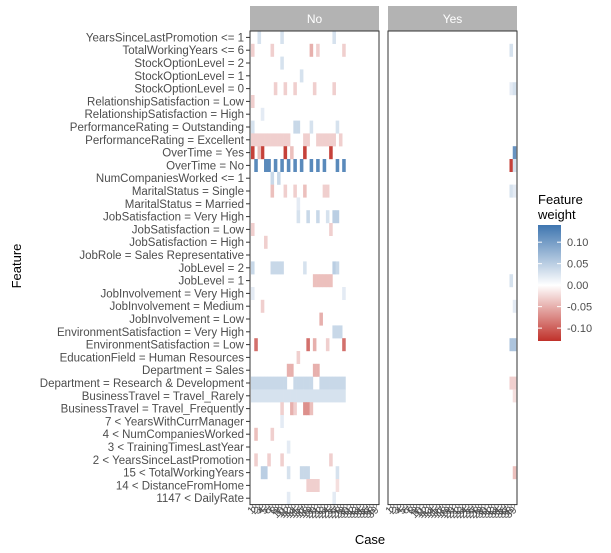 The height and width of the screenshot is (553, 611). What do you see at coordinates (174, 422) in the screenshot?
I see `feature-label: 7 < YearsWithCurrManager` at bounding box center [174, 422].